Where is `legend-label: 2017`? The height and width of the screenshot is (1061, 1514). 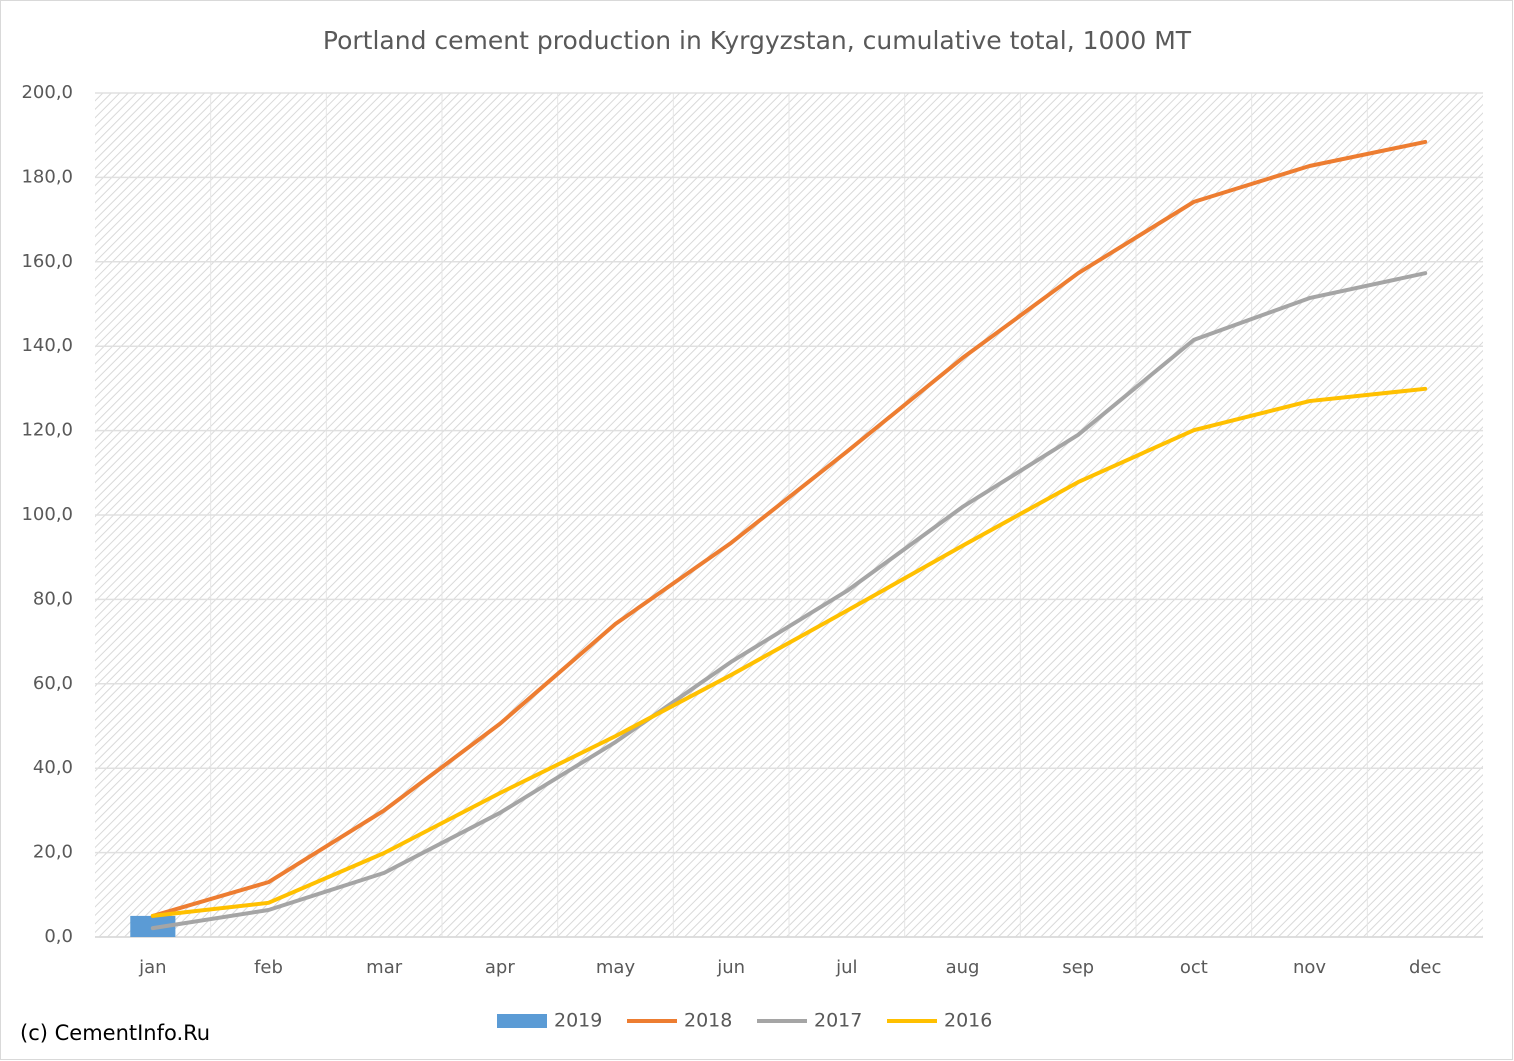
legend-label: 2017 is located at coordinates (838, 1021).